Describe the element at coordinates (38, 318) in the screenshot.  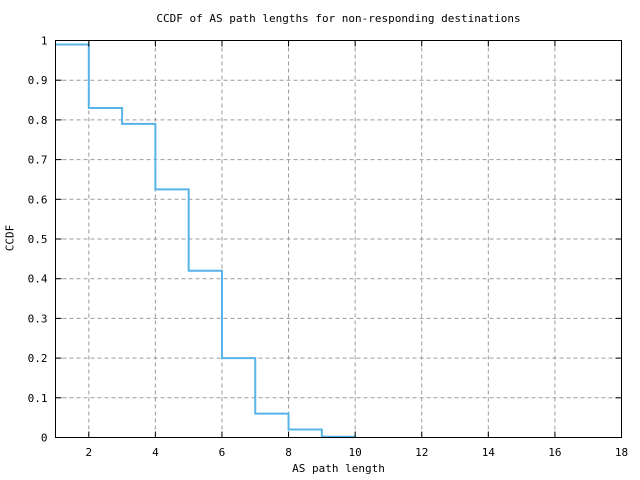
I see `y-tick-label: 0.3` at that location.